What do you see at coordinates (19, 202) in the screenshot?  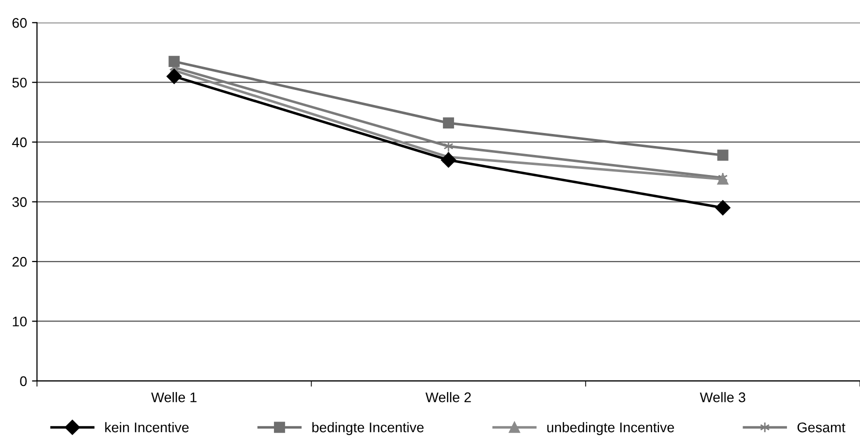 I see `y-tick-label: 30` at bounding box center [19, 202].